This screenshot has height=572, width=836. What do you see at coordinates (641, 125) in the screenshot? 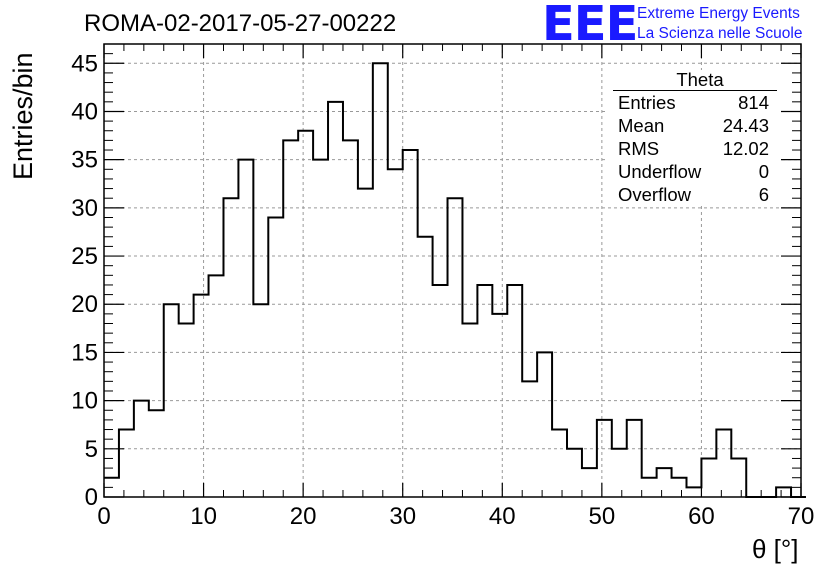
I see `stats-label: Mean` at bounding box center [641, 125].